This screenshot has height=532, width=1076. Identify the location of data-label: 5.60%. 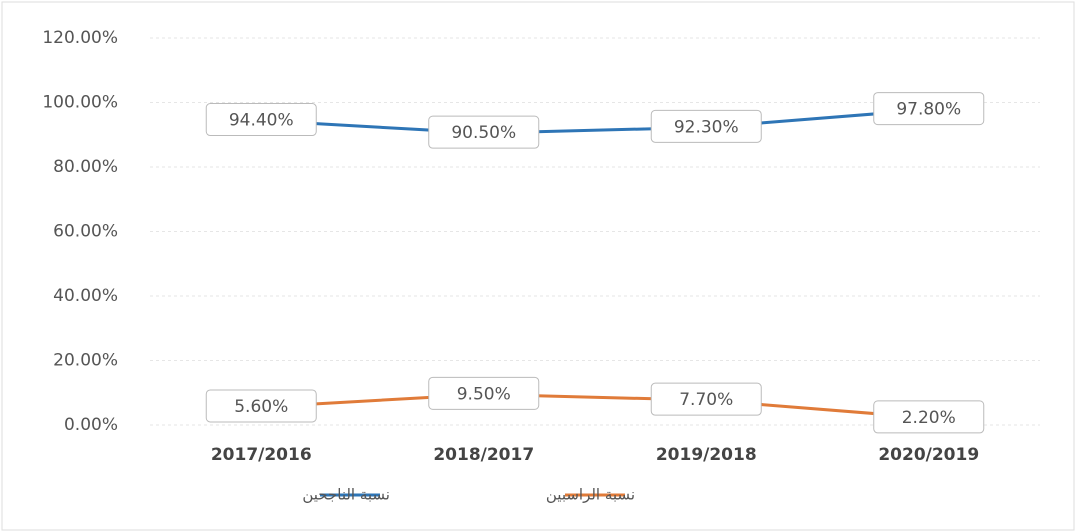
(261, 407).